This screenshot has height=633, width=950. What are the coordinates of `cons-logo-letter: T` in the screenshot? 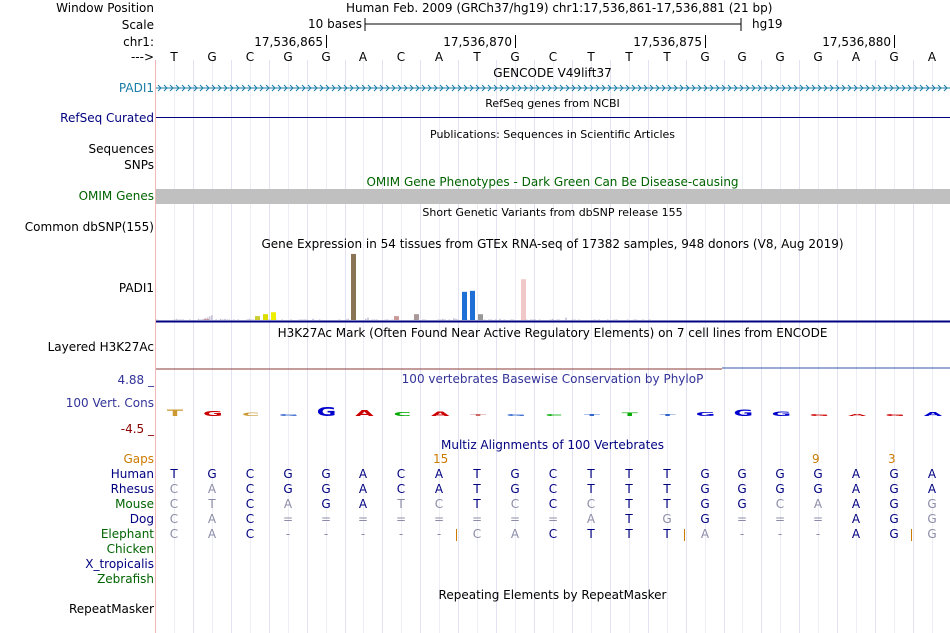 It's located at (668, 414).